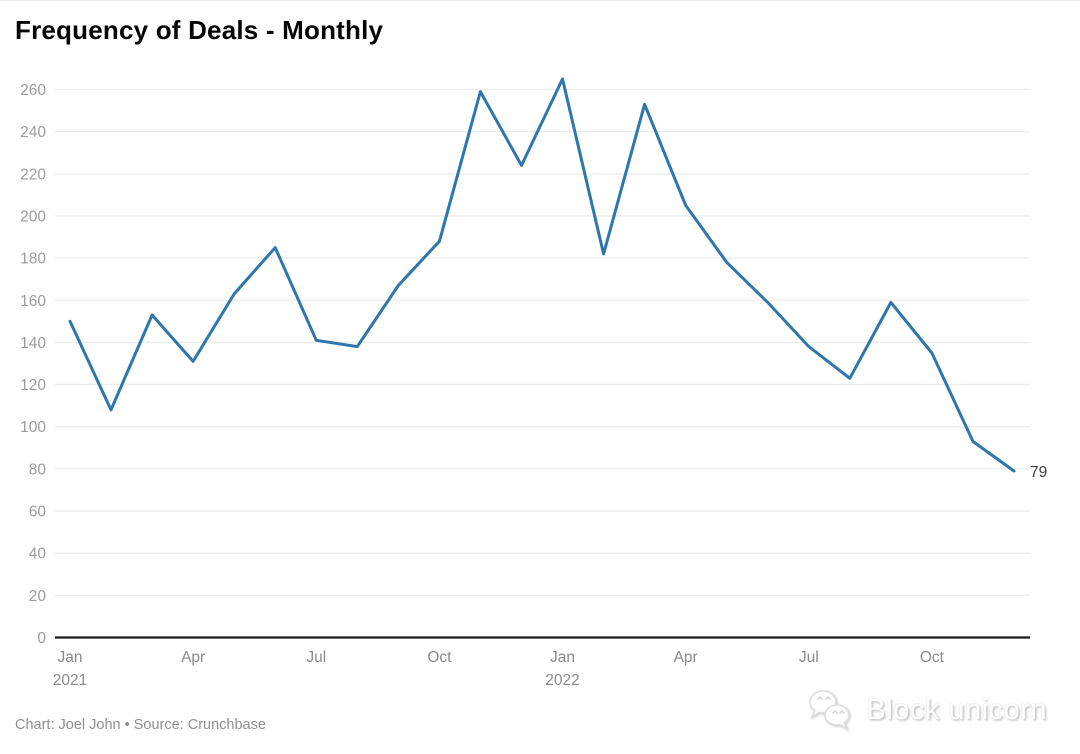 This screenshot has width=1080, height=754. Describe the element at coordinates (33, 427) in the screenshot. I see `y-tick-label: 100` at that location.